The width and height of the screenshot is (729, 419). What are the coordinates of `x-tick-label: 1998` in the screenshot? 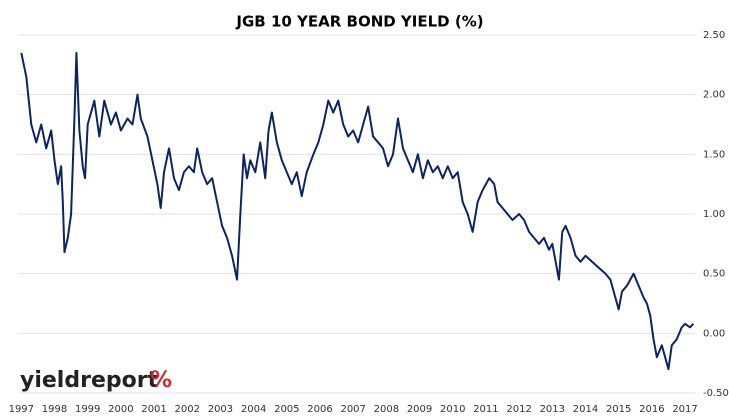 It's located at (54, 409).